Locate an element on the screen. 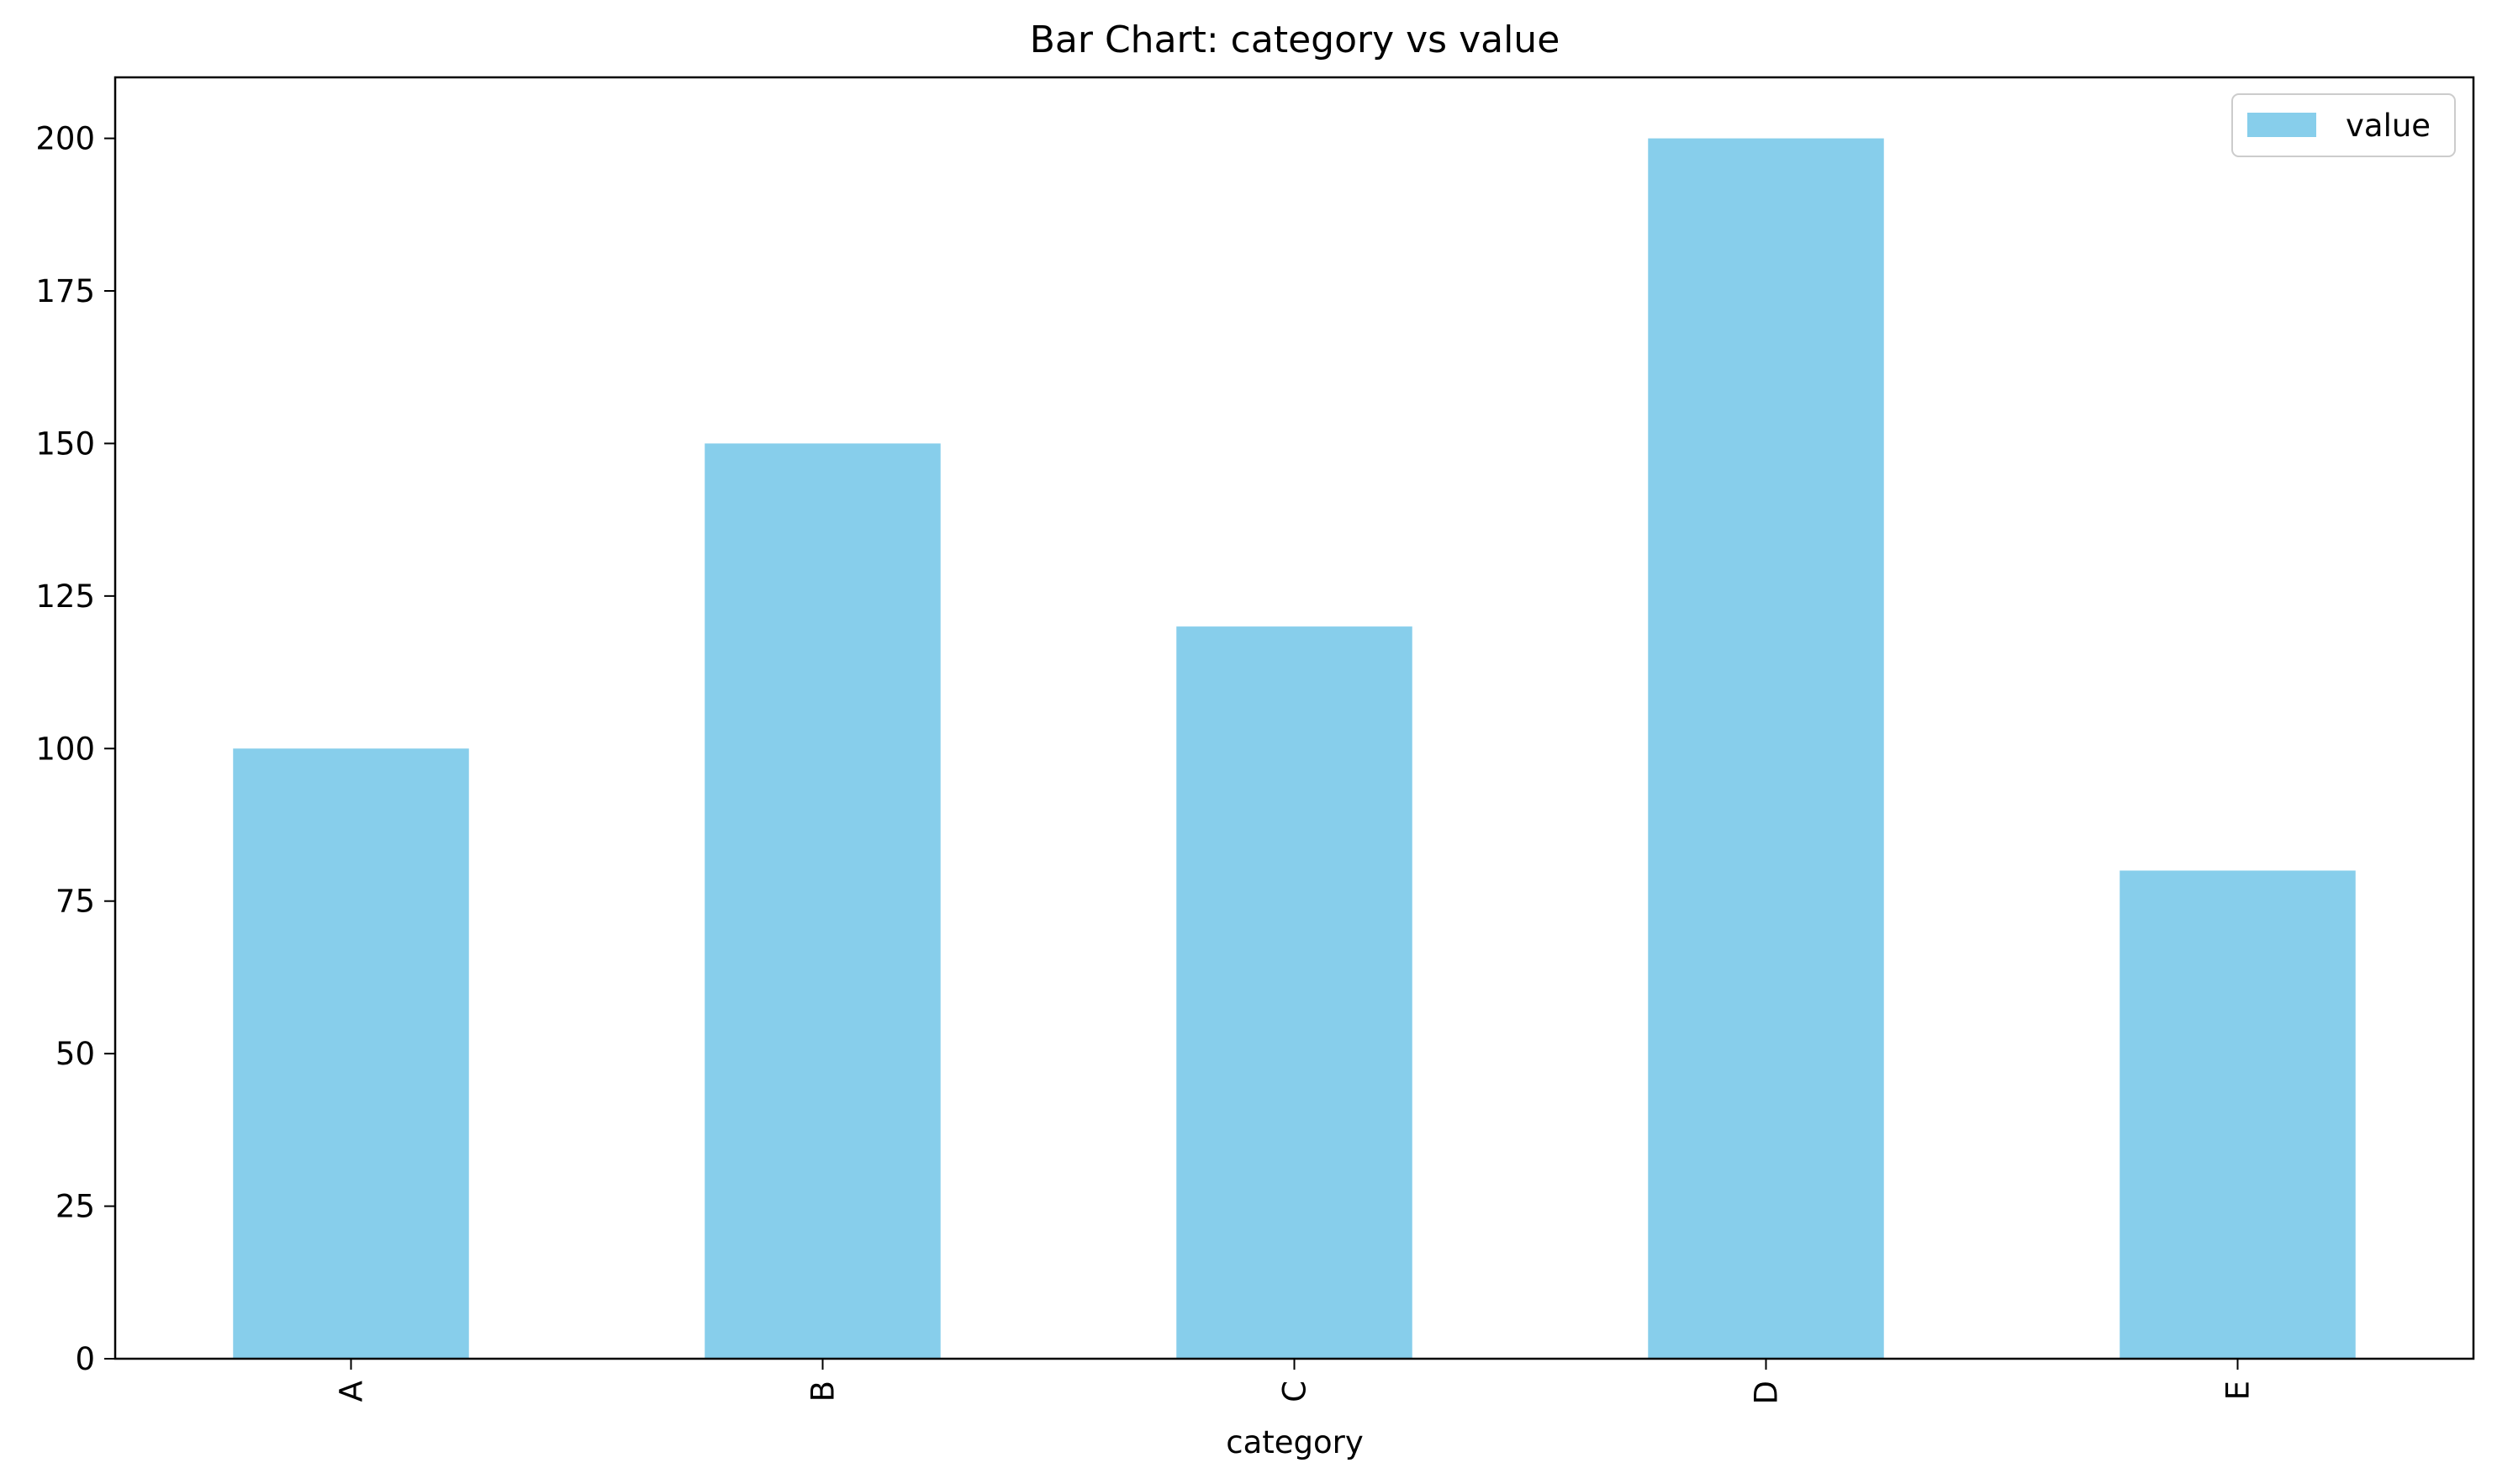 The width and height of the screenshot is (2497, 1484). legend: value is located at coordinates (2343, 125).